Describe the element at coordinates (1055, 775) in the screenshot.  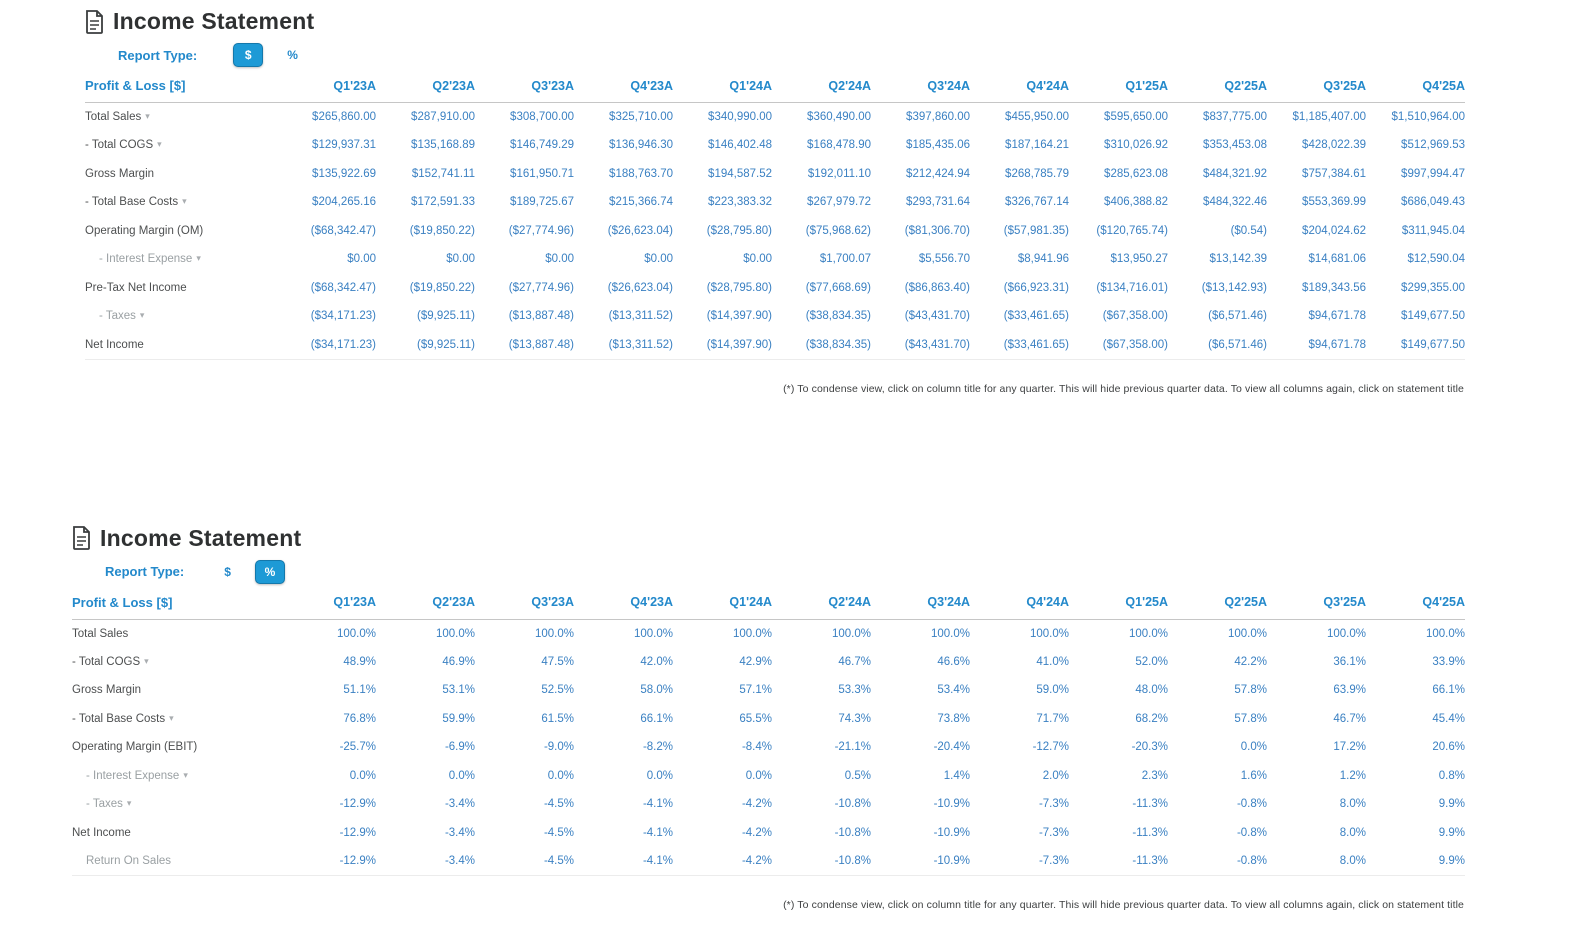
I see `value-cell: 2.0%` at that location.